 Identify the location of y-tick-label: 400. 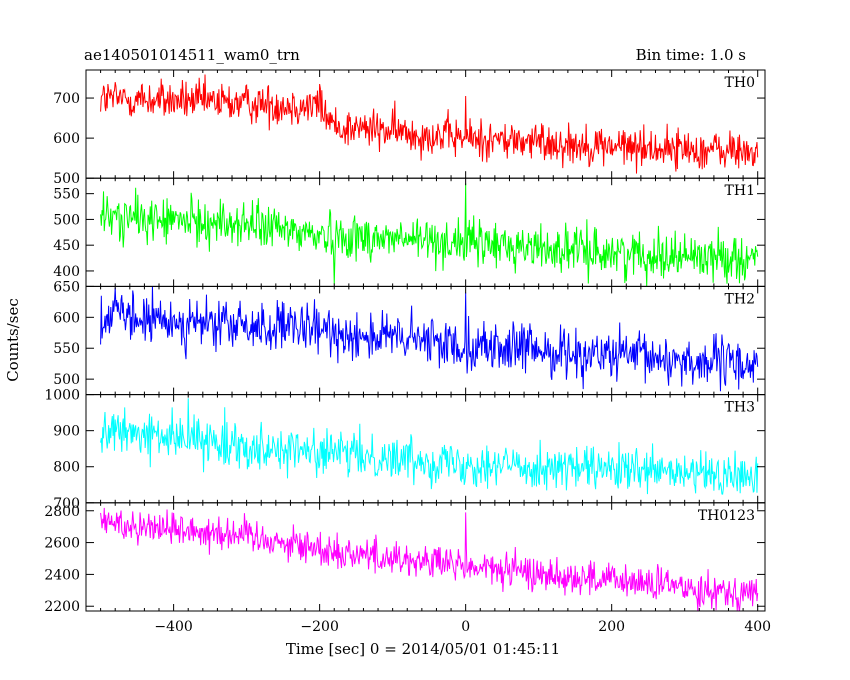
(66, 272).